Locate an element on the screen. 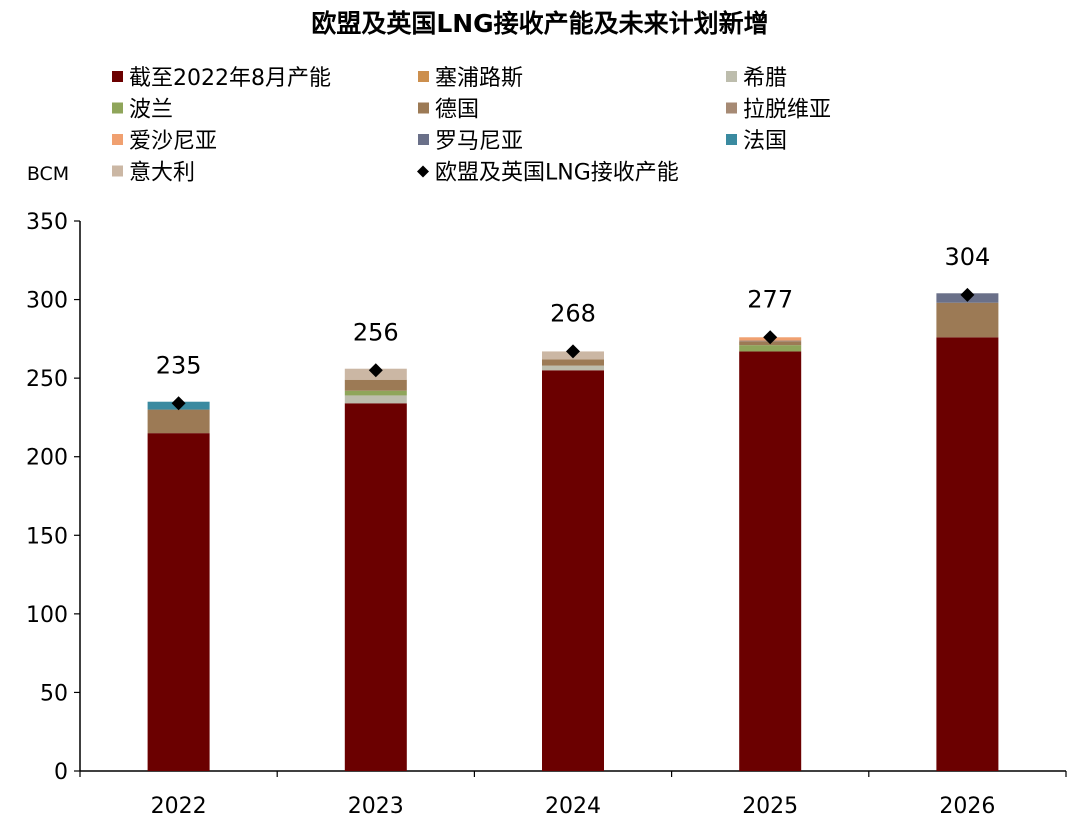 This screenshot has height=822, width=1080. legend-marker is located at coordinates (423, 171).